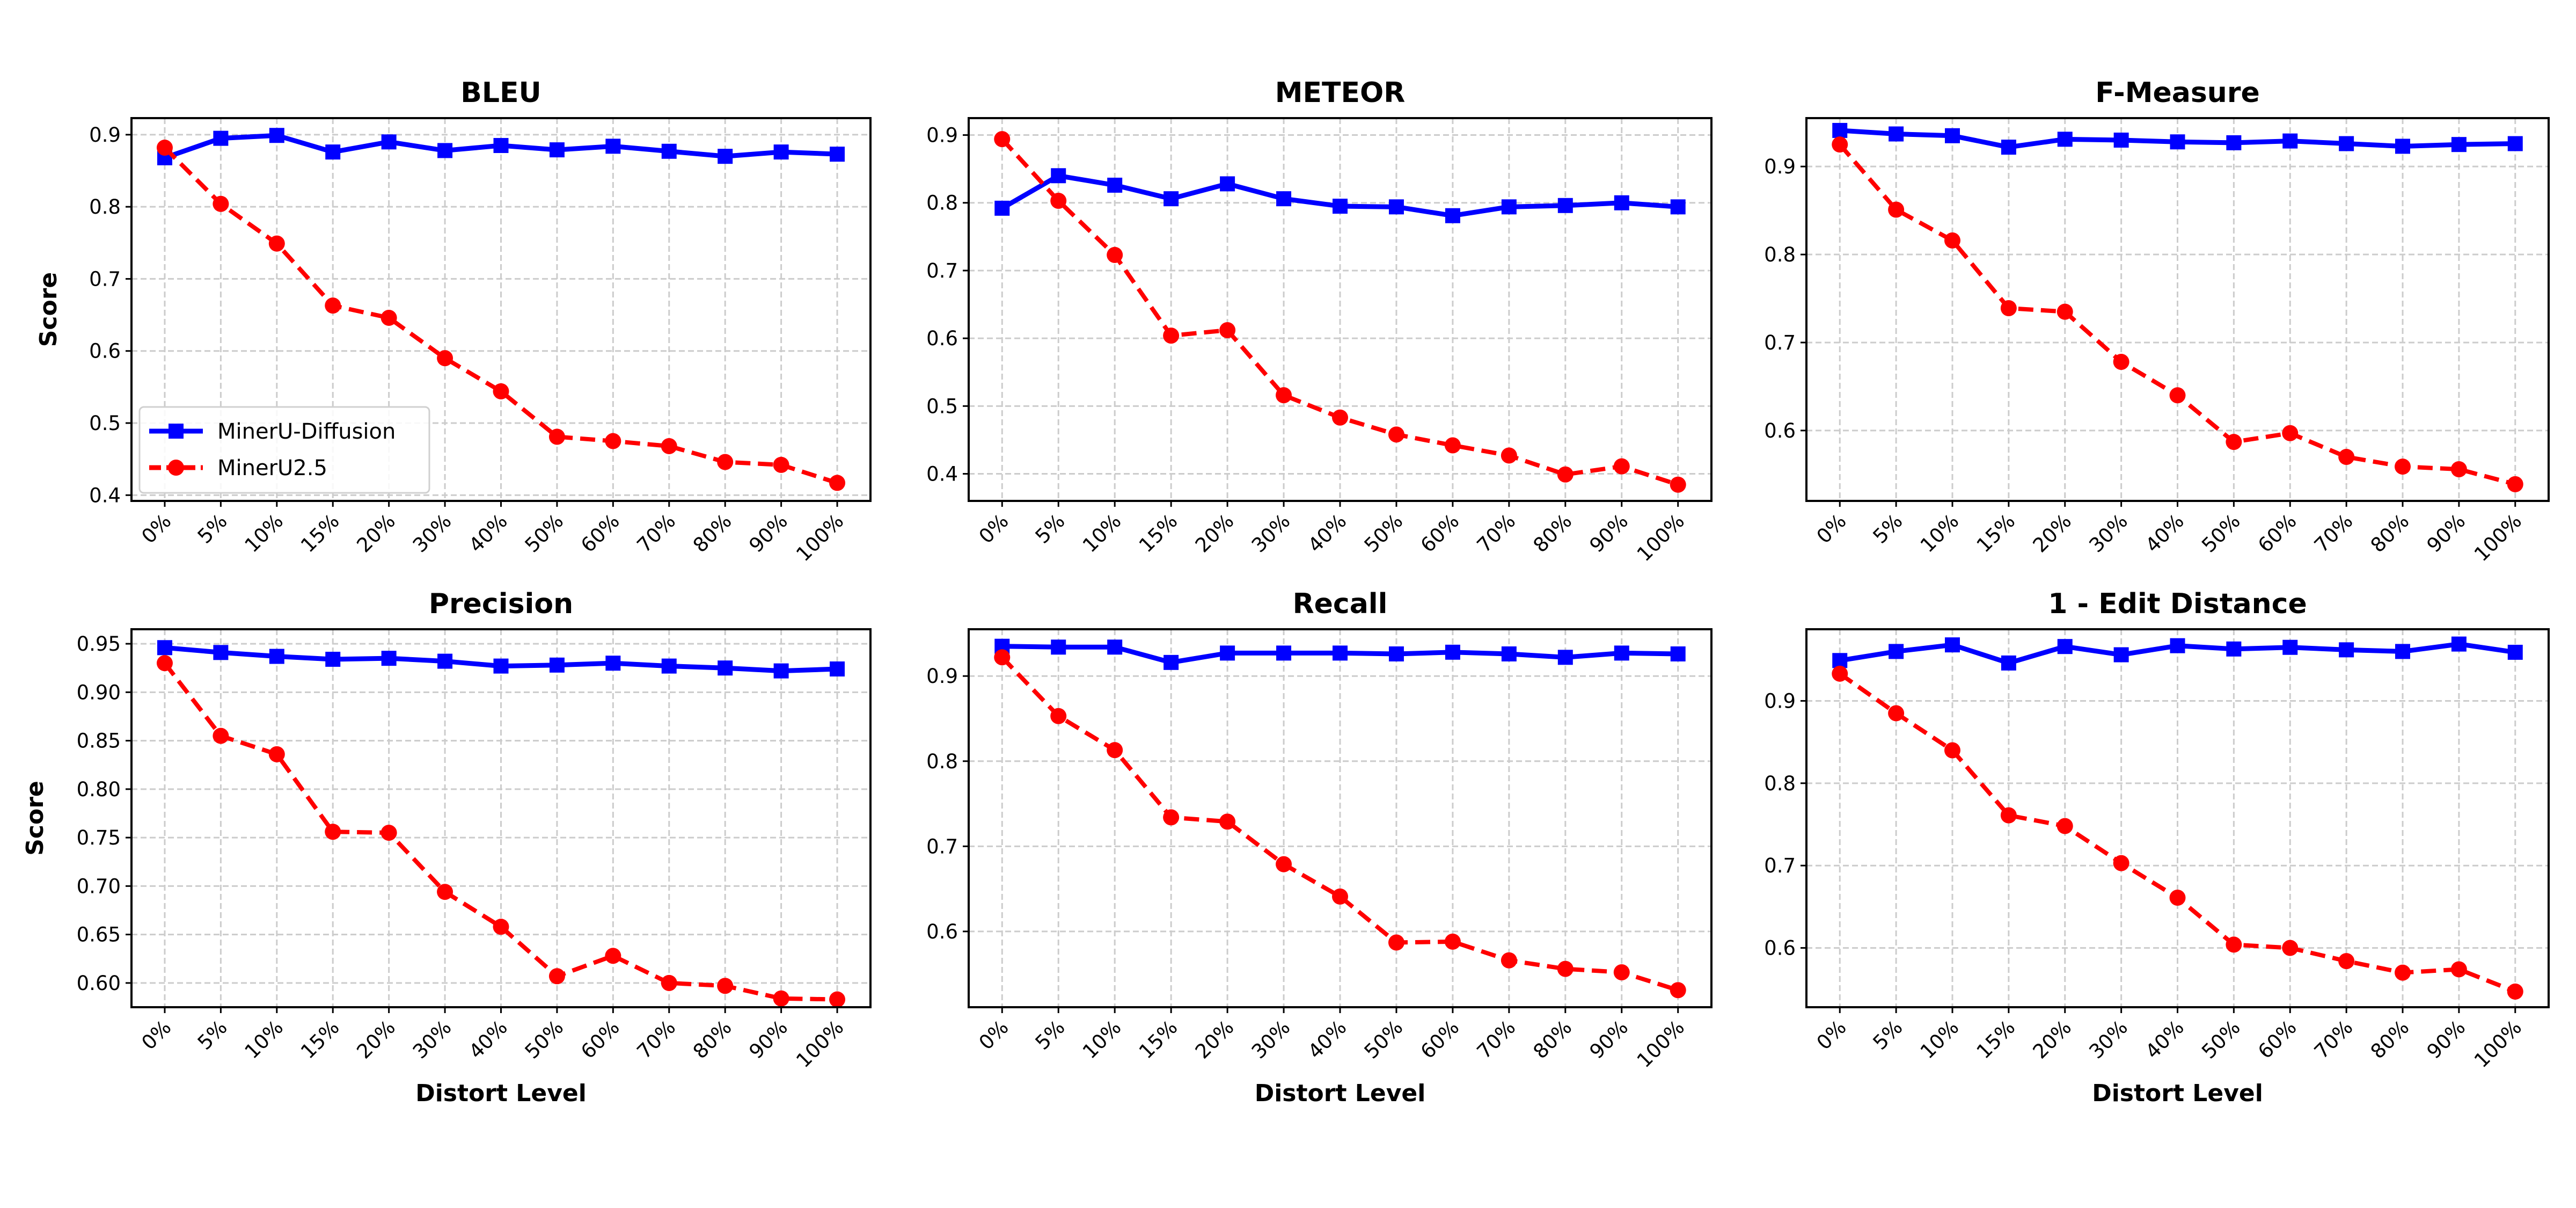 Image resolution: width=2576 pixels, height=1208 pixels. Describe the element at coordinates (994, 1035) in the screenshot. I see `x-tick-label: 0%` at that location.